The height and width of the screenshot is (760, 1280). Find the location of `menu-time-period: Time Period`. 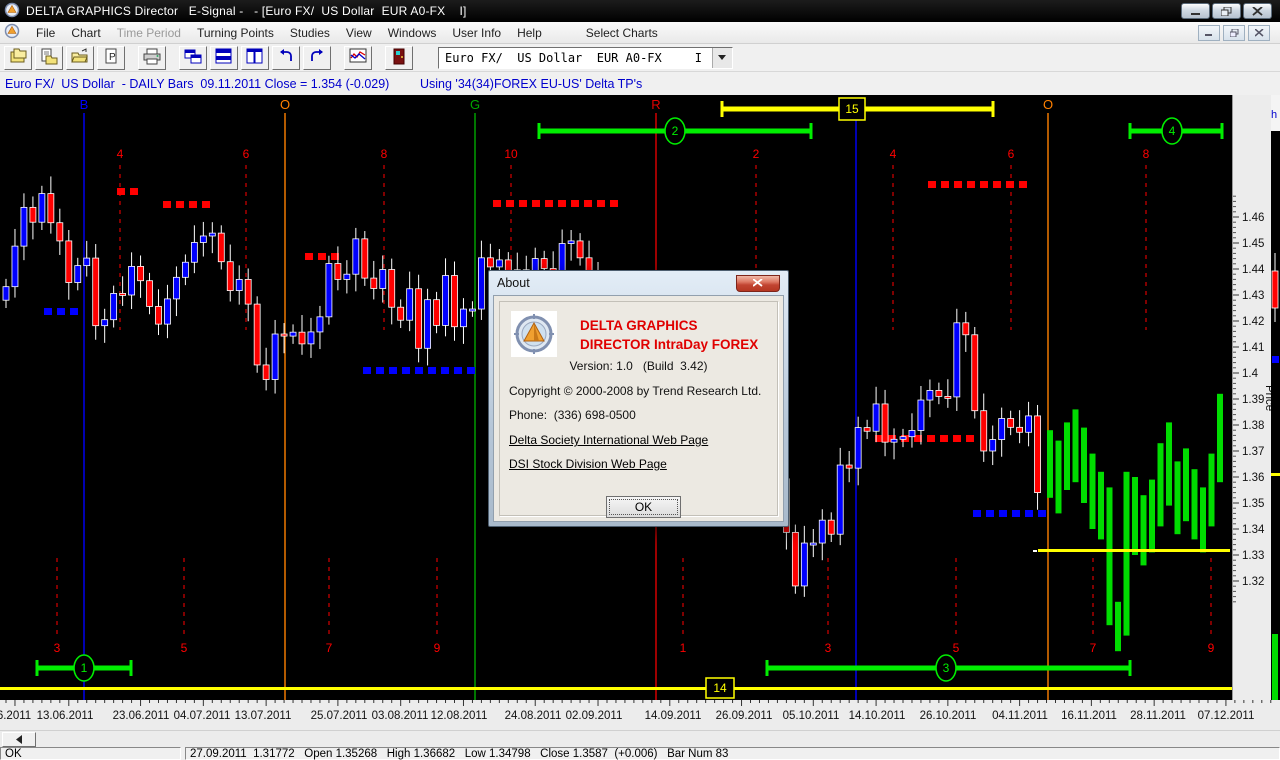

menu-time-period: Time Period is located at coordinates (148, 32).